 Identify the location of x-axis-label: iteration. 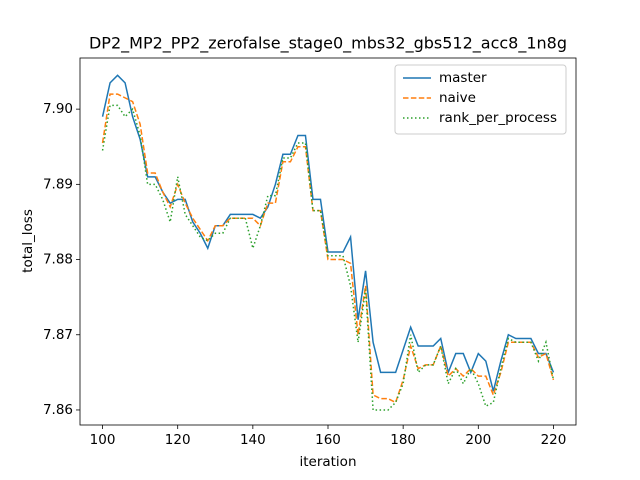
(327, 462).